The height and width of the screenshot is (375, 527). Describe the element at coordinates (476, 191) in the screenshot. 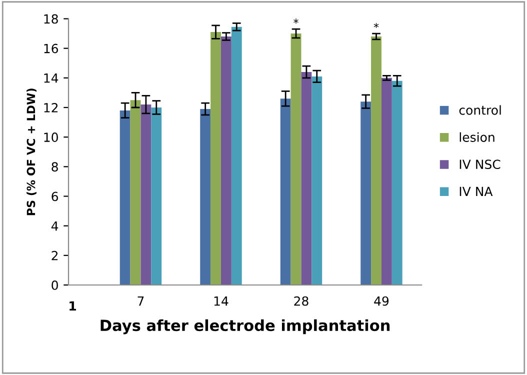

I see `legend-label: IV NA` at that location.